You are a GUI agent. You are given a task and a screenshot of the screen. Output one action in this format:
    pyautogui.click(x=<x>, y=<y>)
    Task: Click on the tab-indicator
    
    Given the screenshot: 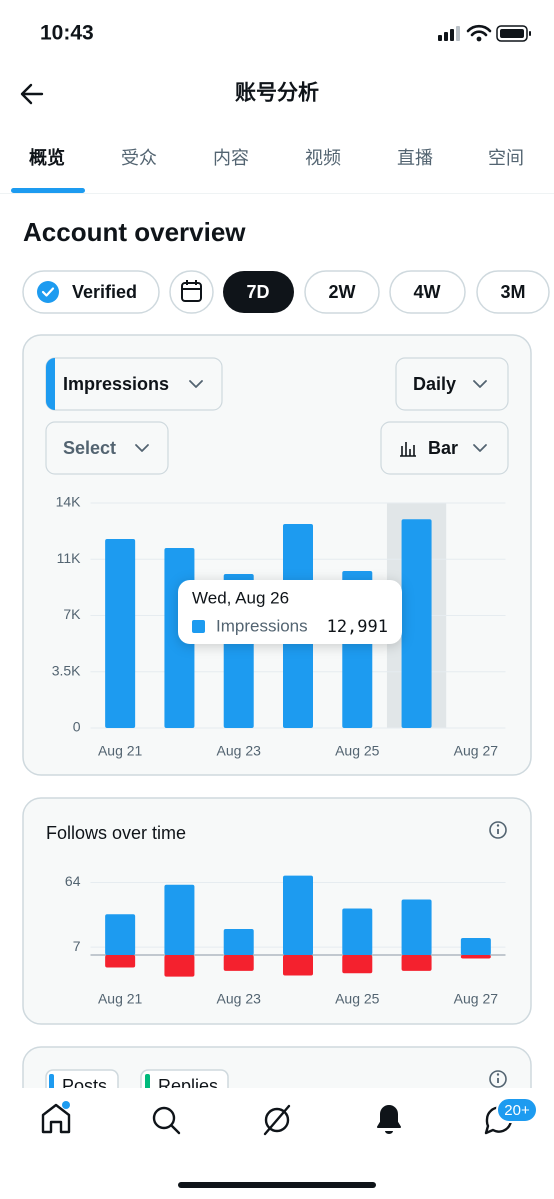 What is the action you would take?
    pyautogui.click(x=48, y=190)
    